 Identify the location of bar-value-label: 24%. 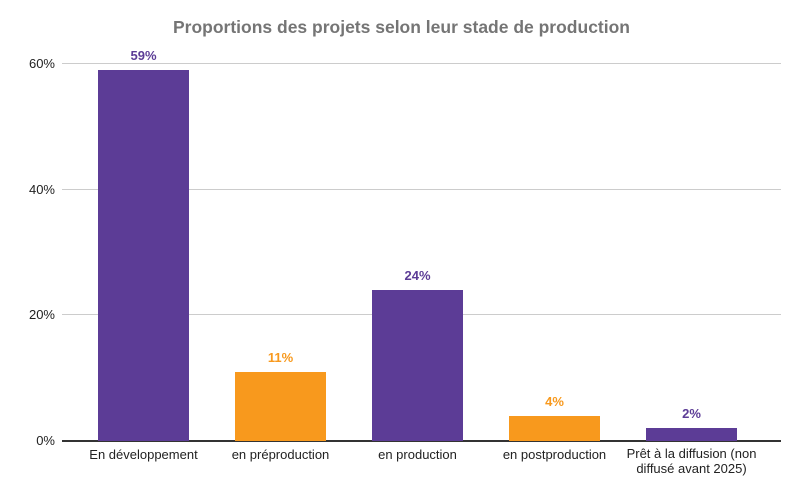
(417, 276).